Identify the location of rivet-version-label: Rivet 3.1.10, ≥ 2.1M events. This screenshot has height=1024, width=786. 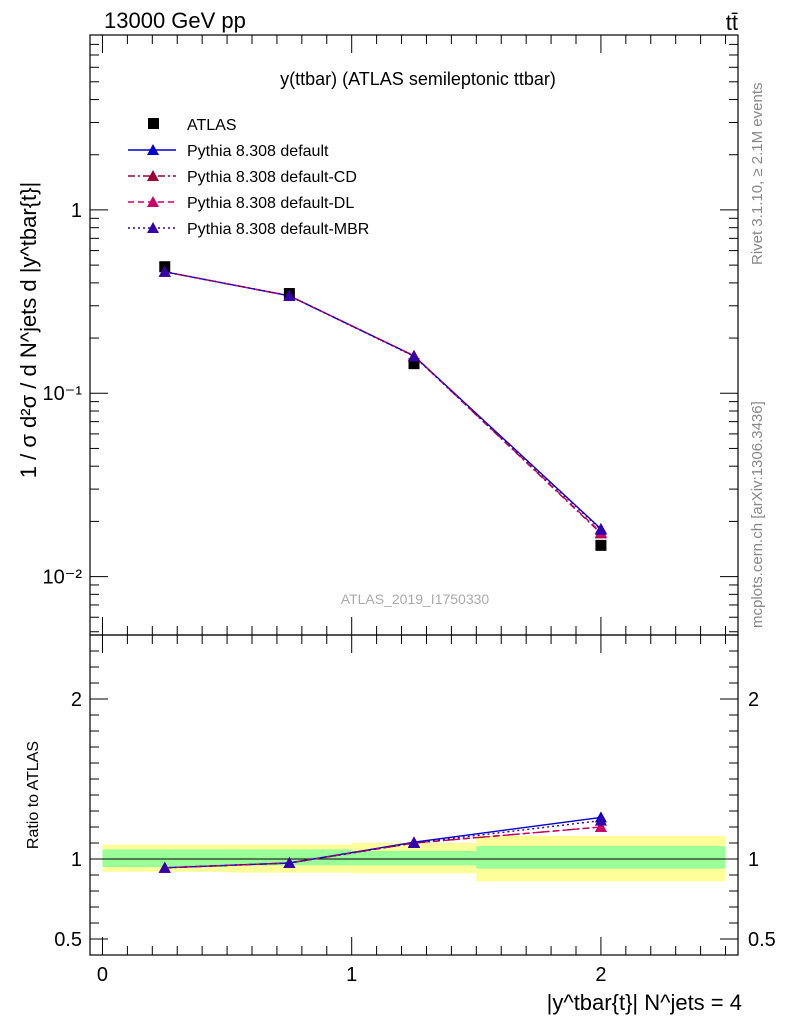
(757, 174).